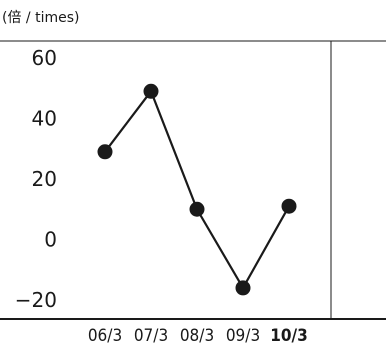  Describe the element at coordinates (44, 179) in the screenshot. I see `y-tick-label: 20` at that location.